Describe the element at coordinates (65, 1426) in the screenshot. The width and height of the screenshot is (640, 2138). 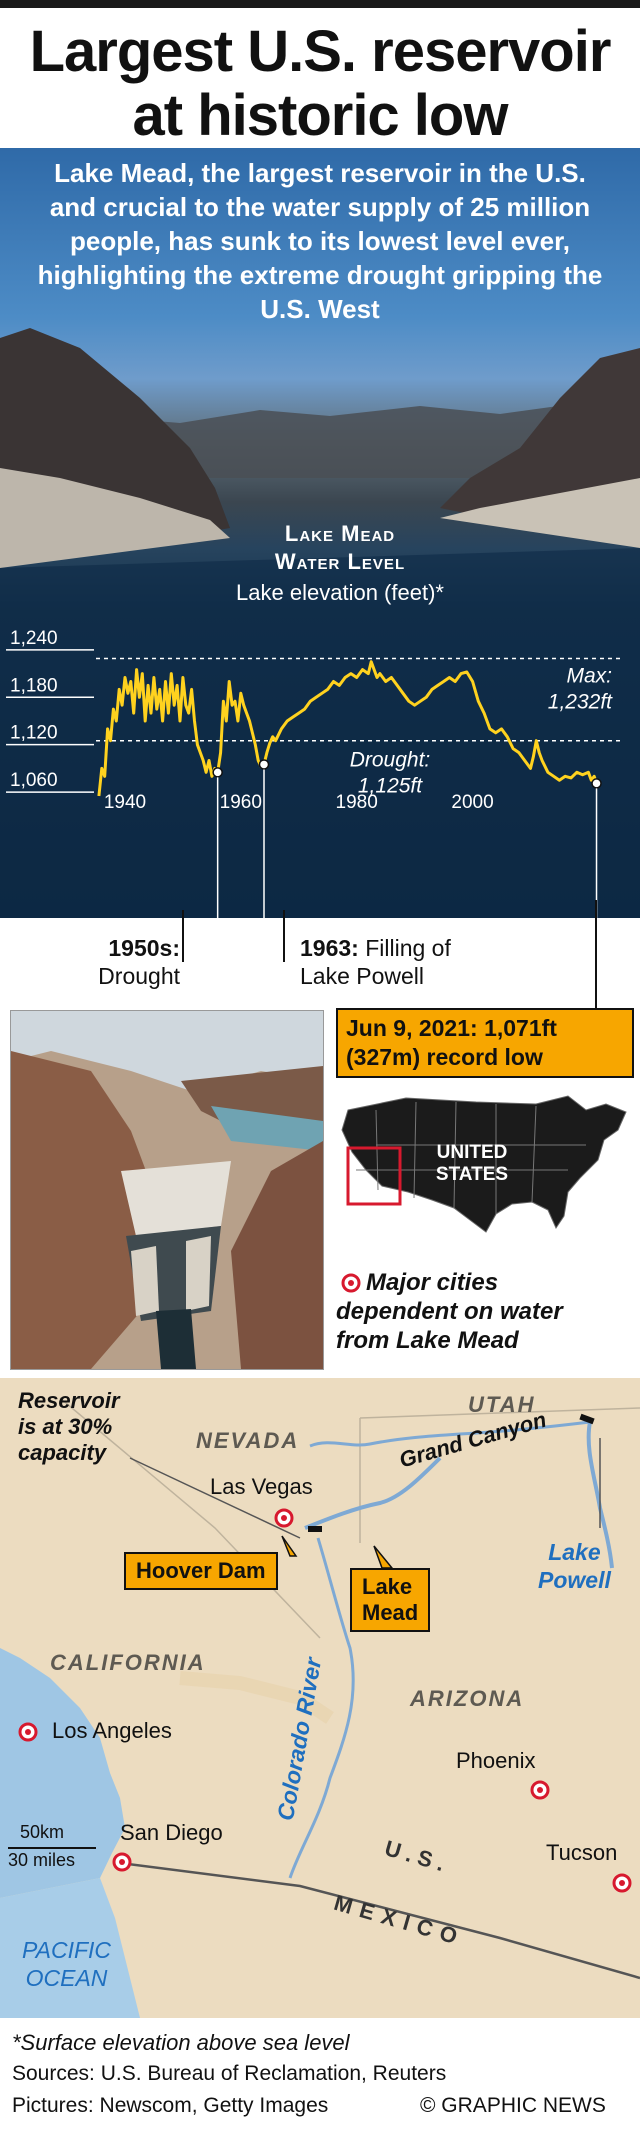
I see `reservoir-note-2: is at 30%` at that location.